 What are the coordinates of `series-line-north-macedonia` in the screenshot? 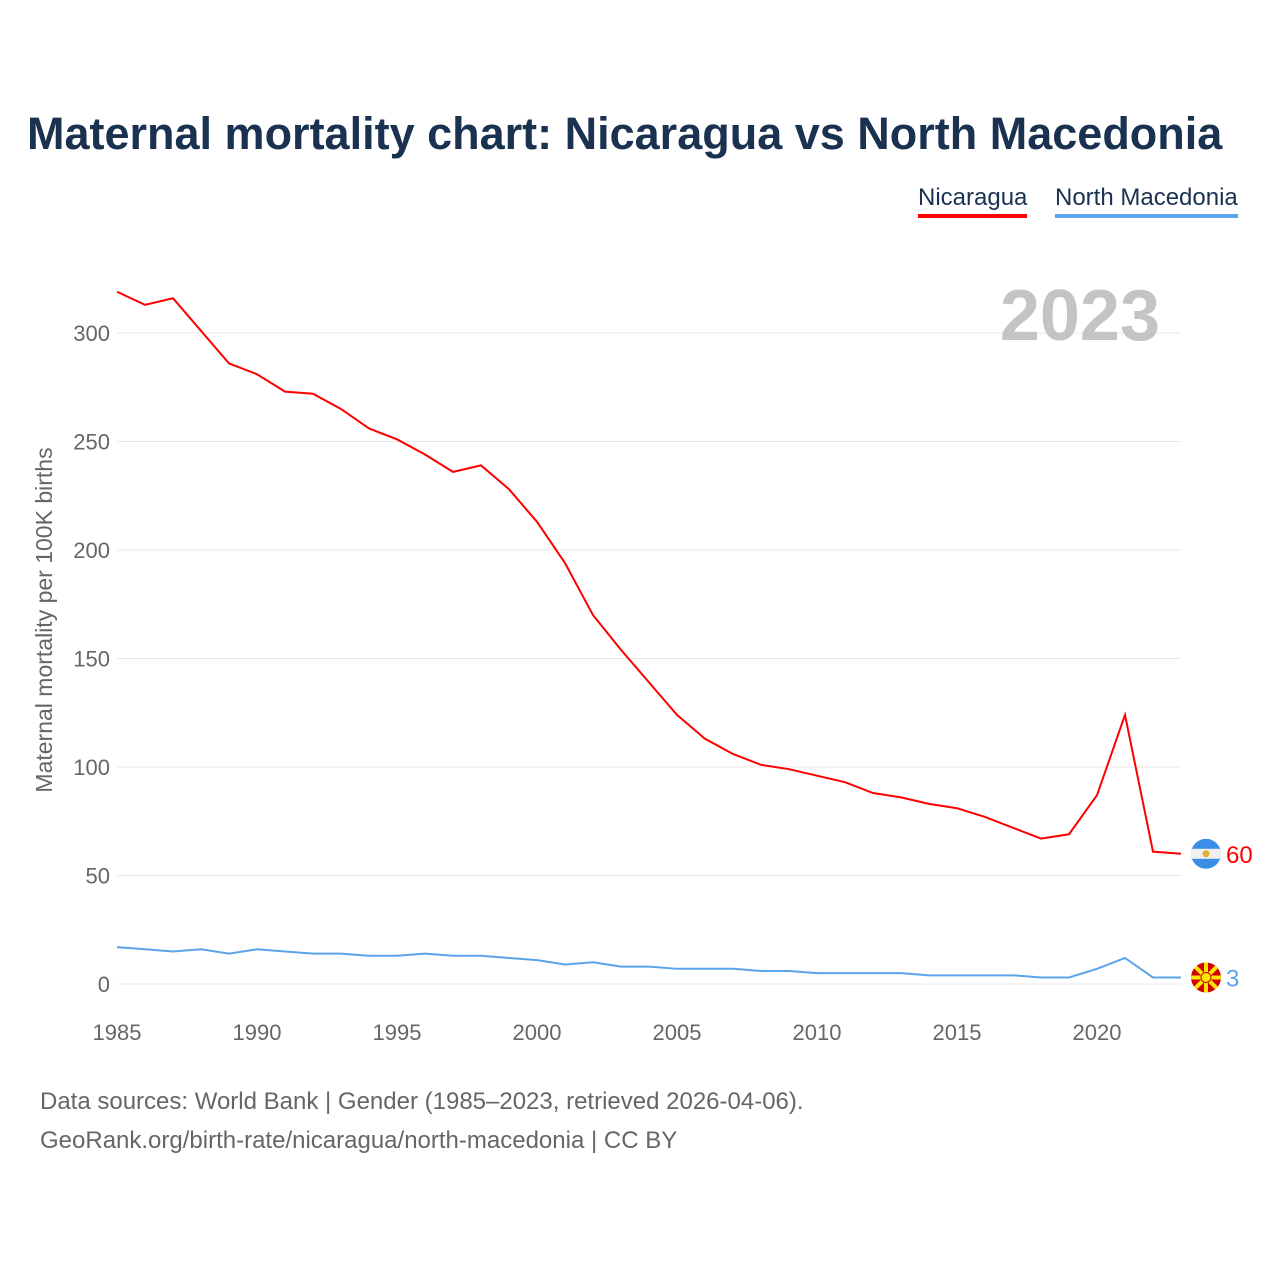 It's located at (648, 962).